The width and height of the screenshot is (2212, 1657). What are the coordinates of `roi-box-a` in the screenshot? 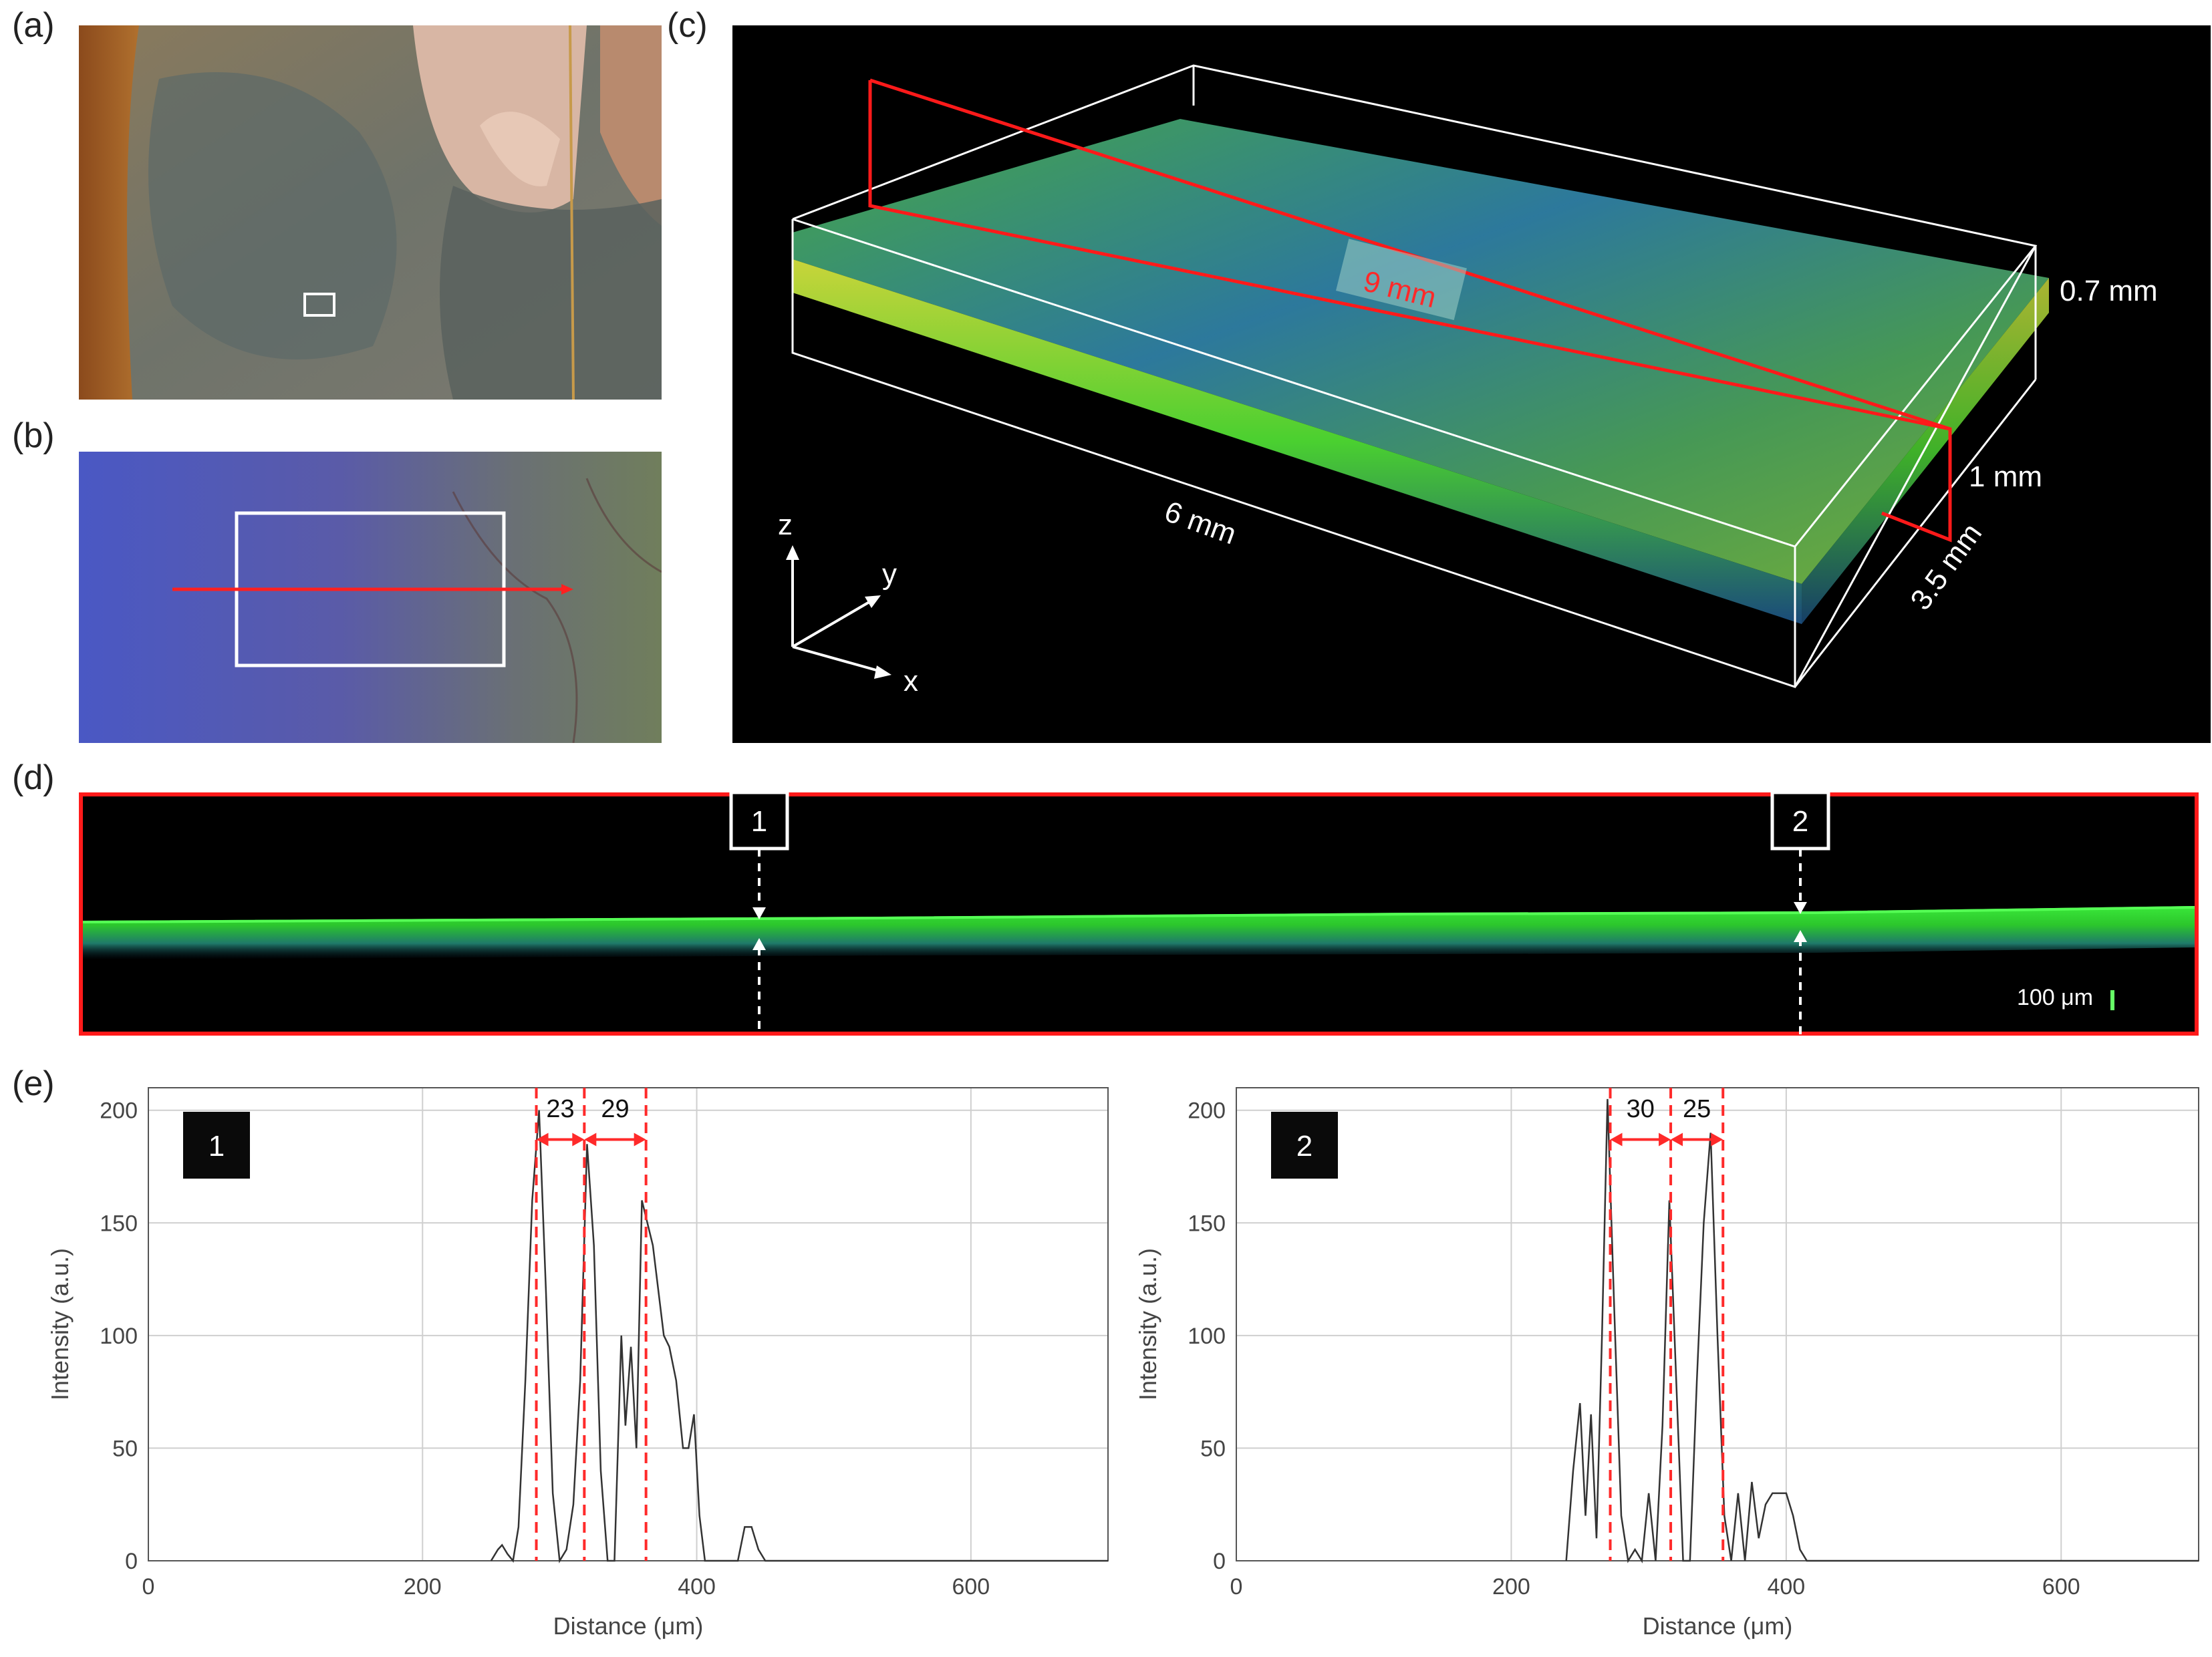 It's located at (319, 305).